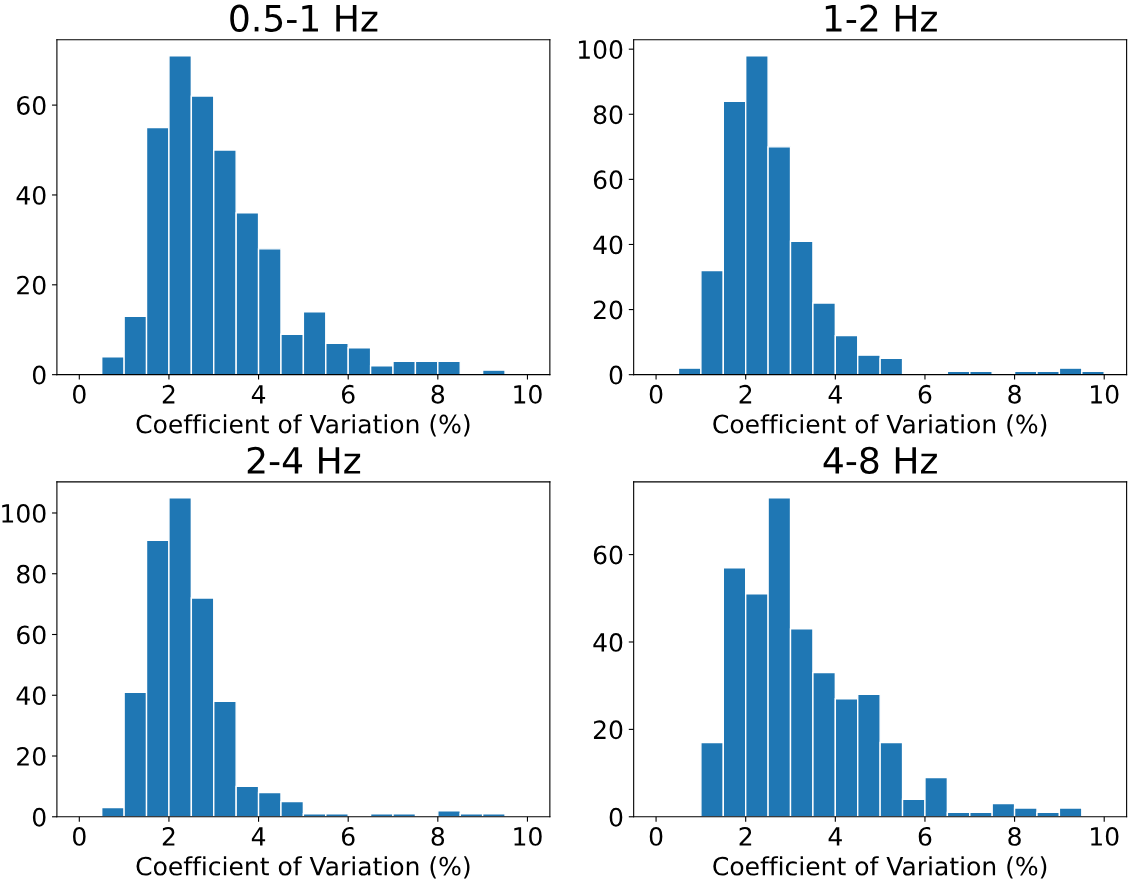 The width and height of the screenshot is (1138, 883). What do you see at coordinates (881, 18) in the screenshot?
I see `chart-title: 1-2 Hz` at bounding box center [881, 18].